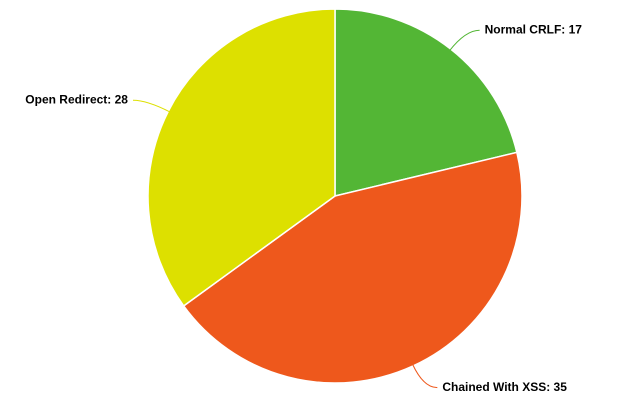 Image resolution: width=626 pixels, height=409 pixels. What do you see at coordinates (504, 387) in the screenshot?
I see `data-label: Chained With XSS: 35` at bounding box center [504, 387].